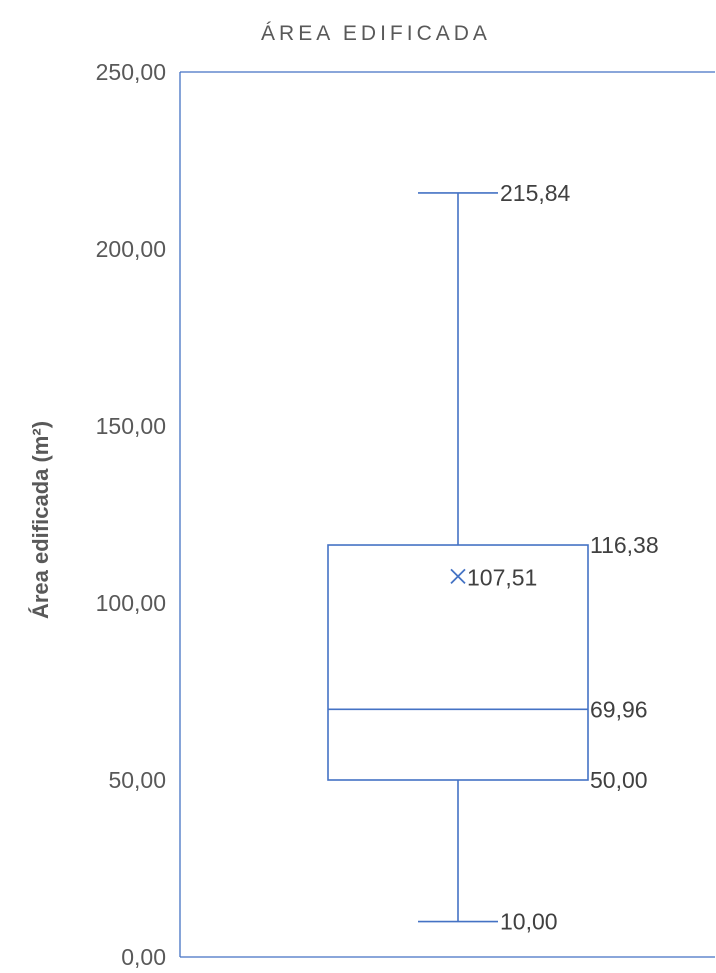  What do you see at coordinates (458, 662) in the screenshot?
I see `iqr-box` at bounding box center [458, 662].